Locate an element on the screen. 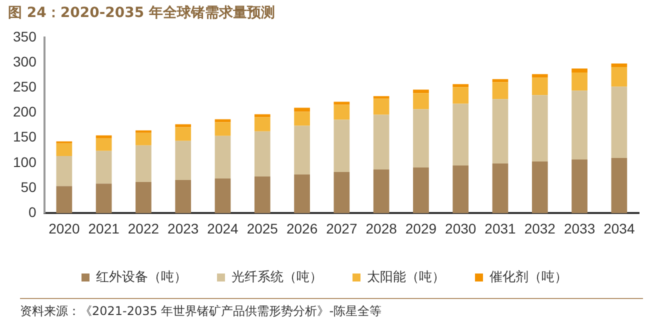 The width and height of the screenshot is (653, 333). x-tick-label: 2023 is located at coordinates (183, 228).